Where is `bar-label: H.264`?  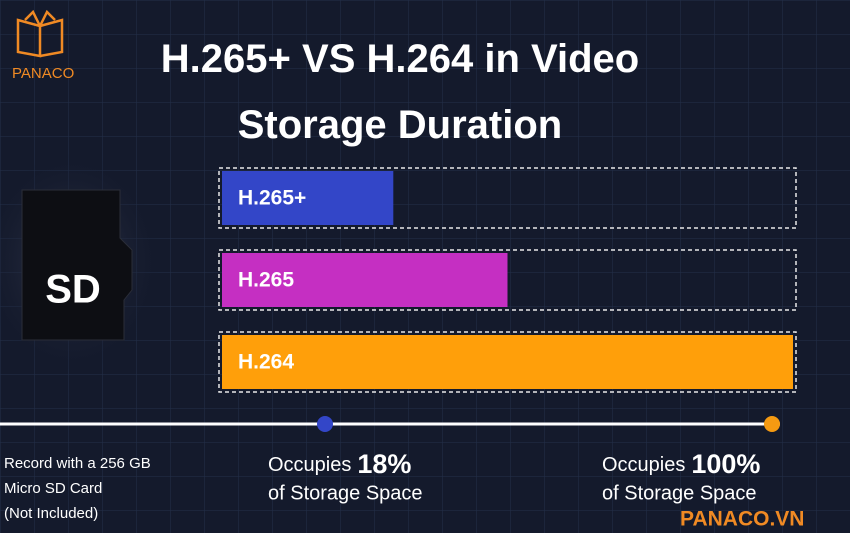 bar-label: H.264 is located at coordinates (266, 362).